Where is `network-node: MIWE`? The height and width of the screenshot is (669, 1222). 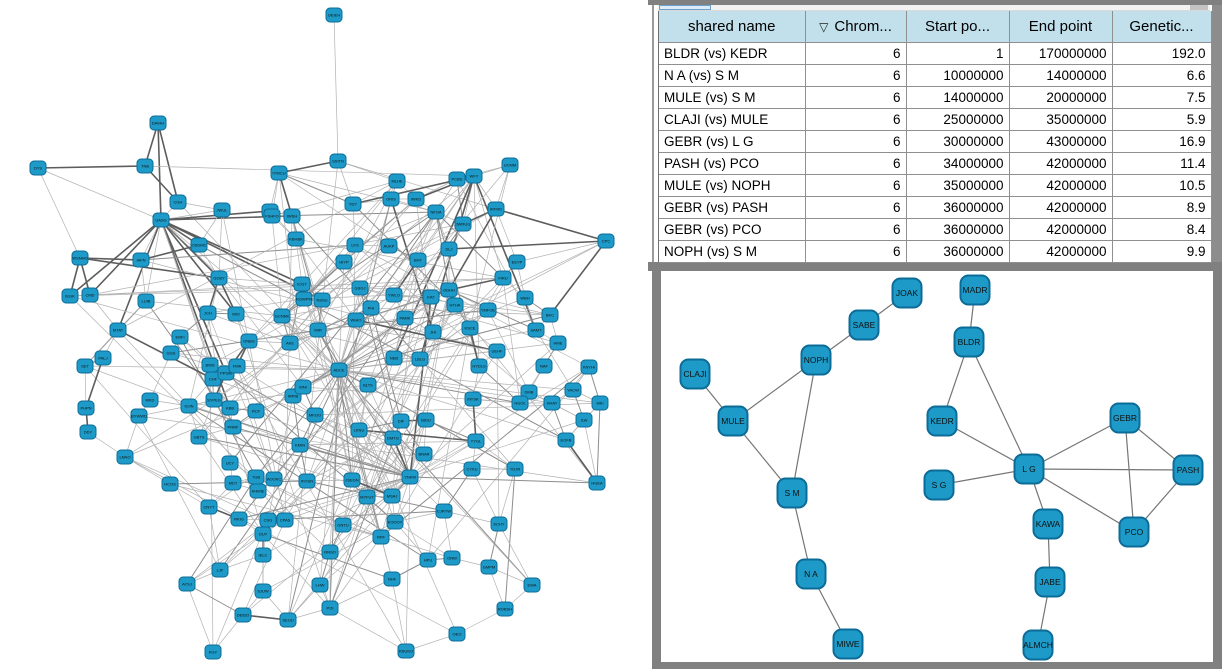
network-node: MIWE is located at coordinates (848, 644).